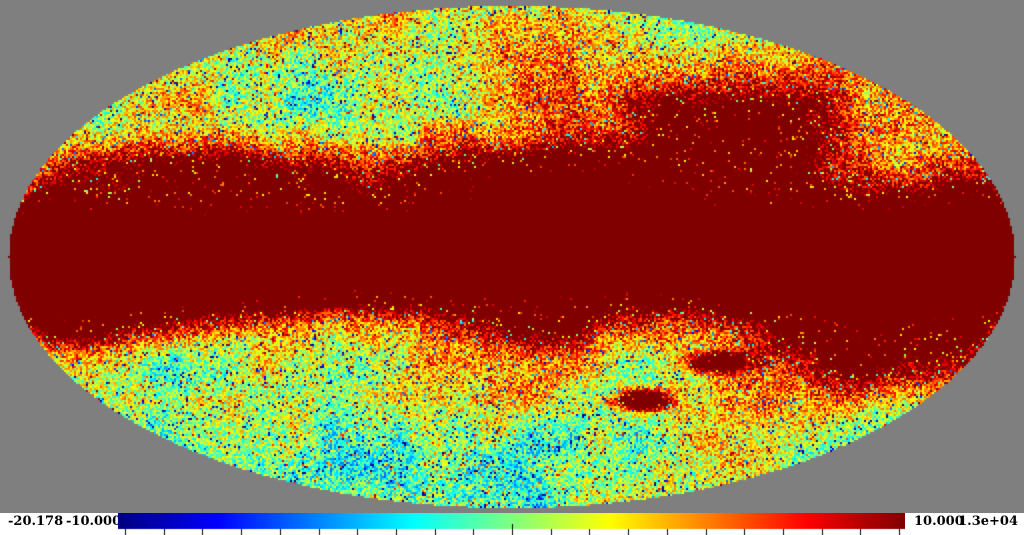 This screenshot has width=1024, height=535. I want to click on colorbar-data-max-label: 1.3e+04, so click(988, 521).